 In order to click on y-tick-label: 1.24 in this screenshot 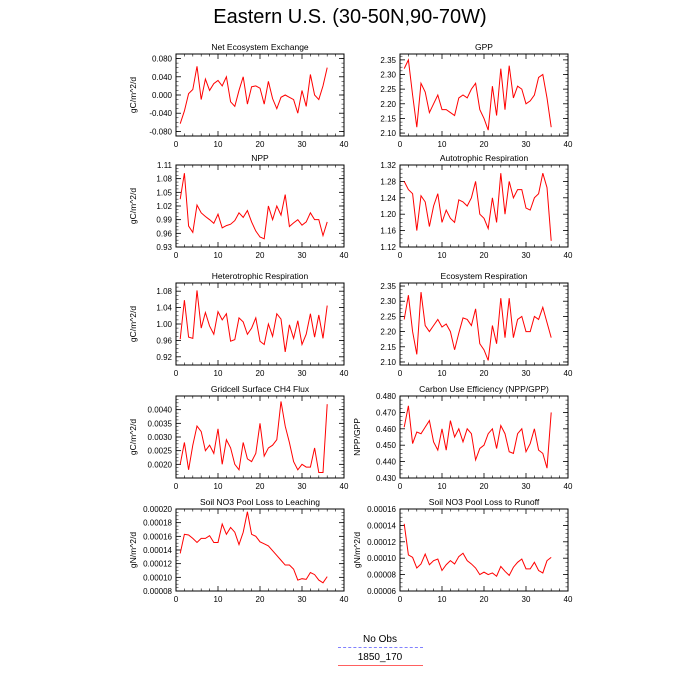, I will do `click(388, 198)`.